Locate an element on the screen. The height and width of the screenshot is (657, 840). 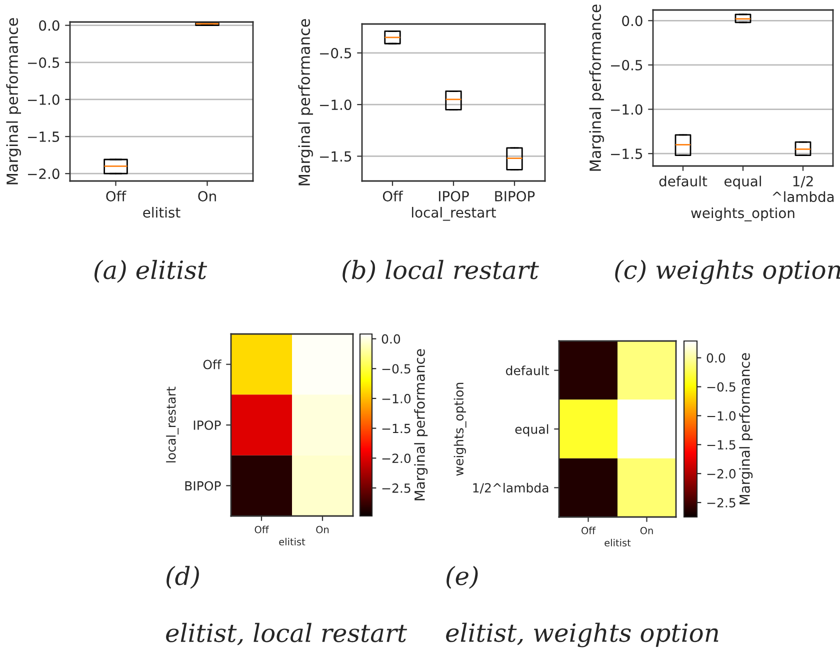
y-tick-label: Off is located at coordinates (212, 365).